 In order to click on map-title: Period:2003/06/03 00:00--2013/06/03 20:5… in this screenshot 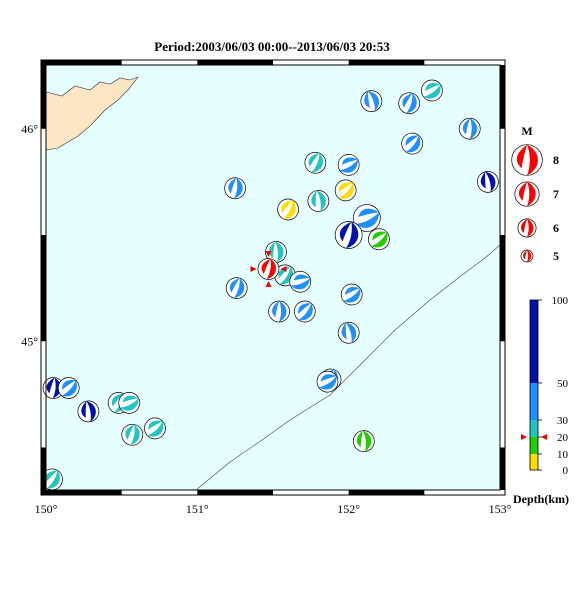, I will do `click(272, 46)`.